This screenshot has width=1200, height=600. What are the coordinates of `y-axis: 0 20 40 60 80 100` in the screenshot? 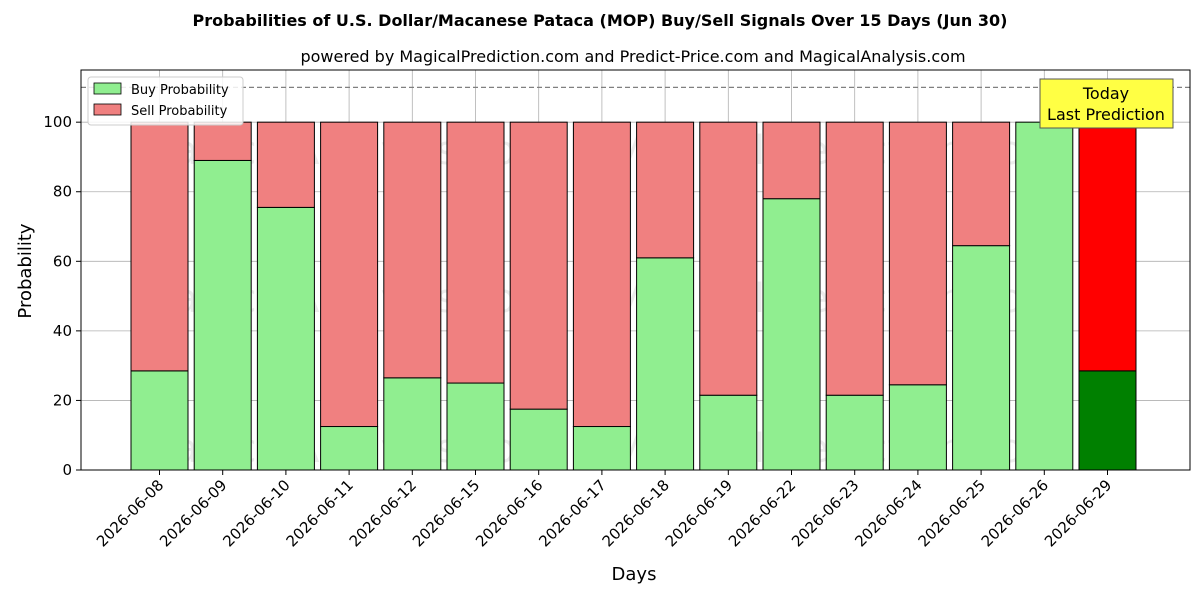 It's located at (62, 296).